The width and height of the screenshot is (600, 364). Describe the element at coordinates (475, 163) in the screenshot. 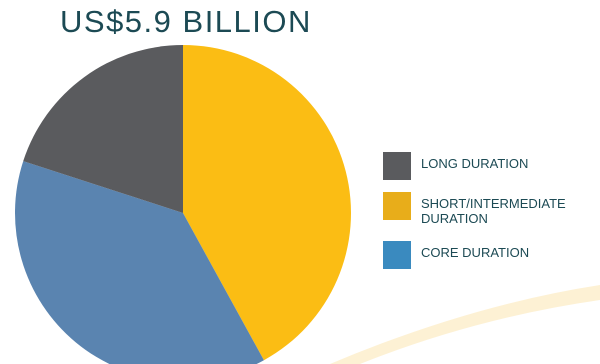

I see `legend-label-long-duration: LONG DURATION` at that location.